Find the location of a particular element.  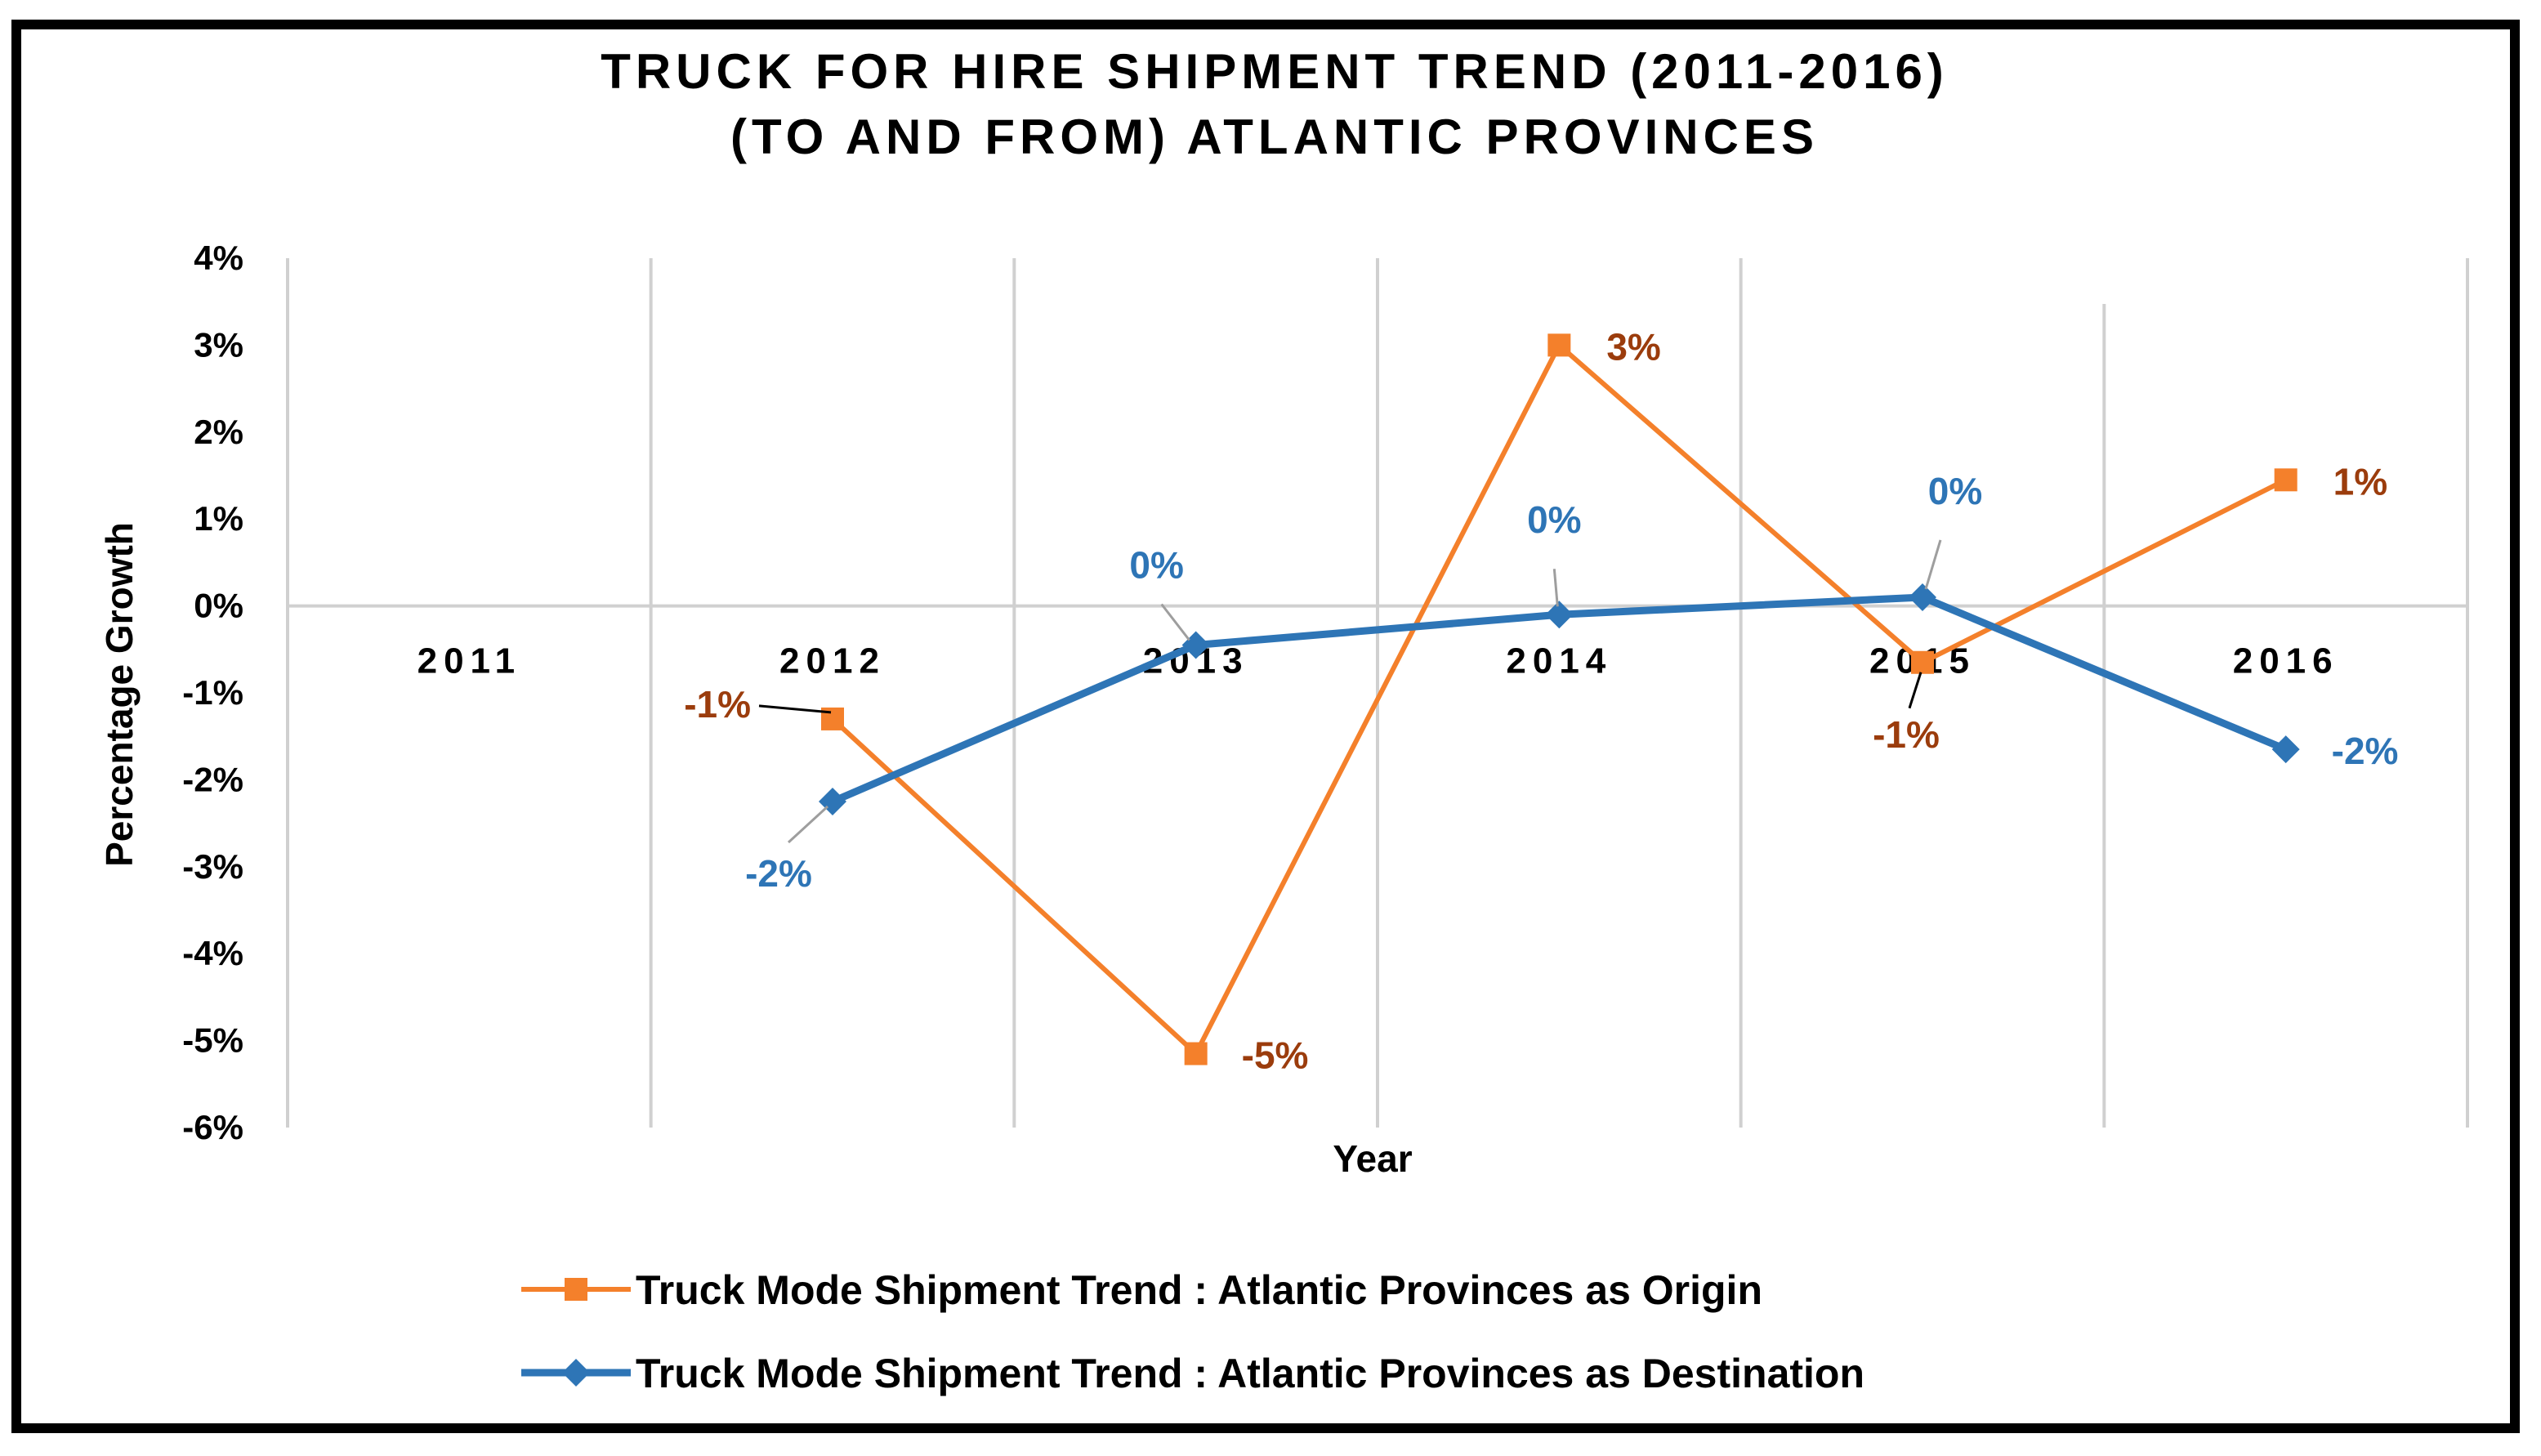

y-axis-title: Percentage Growth is located at coordinates (119, 694).